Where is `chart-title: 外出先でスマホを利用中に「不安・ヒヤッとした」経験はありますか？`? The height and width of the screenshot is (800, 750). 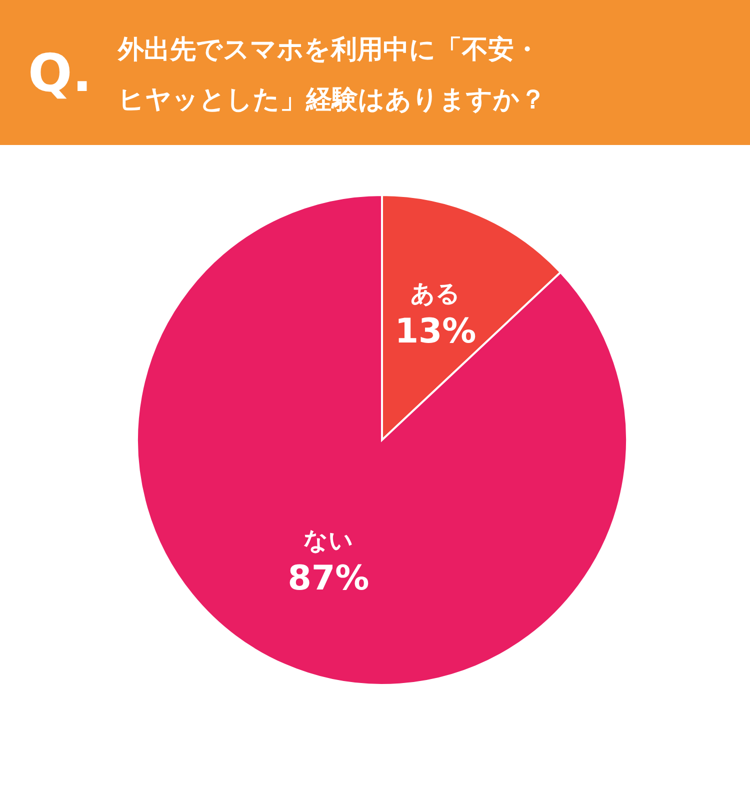
chart-title: 外出先でスマホを利用中に「不安・ヒヤッとした」経験はありますか？ is located at coordinates (331, 75).